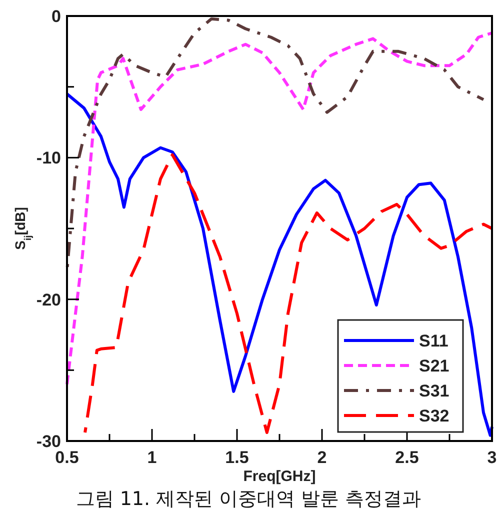  I want to click on y-tick-label: 0, so click(56, 16).